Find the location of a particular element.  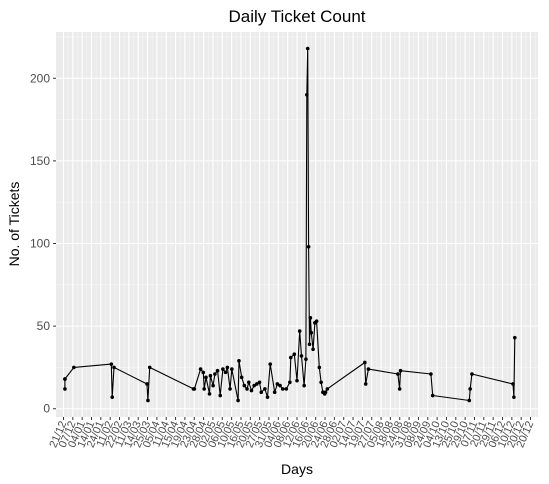

y-tick-label: 100 is located at coordinates (40, 244).